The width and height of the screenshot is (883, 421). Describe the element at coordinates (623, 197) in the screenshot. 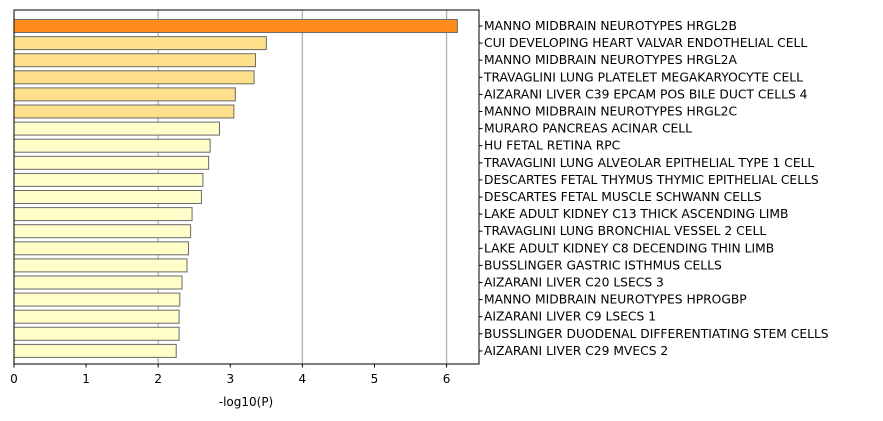

I see `category-label: DESCARTES FETAL MUSCLE SCHWANN CELLS` at that location.